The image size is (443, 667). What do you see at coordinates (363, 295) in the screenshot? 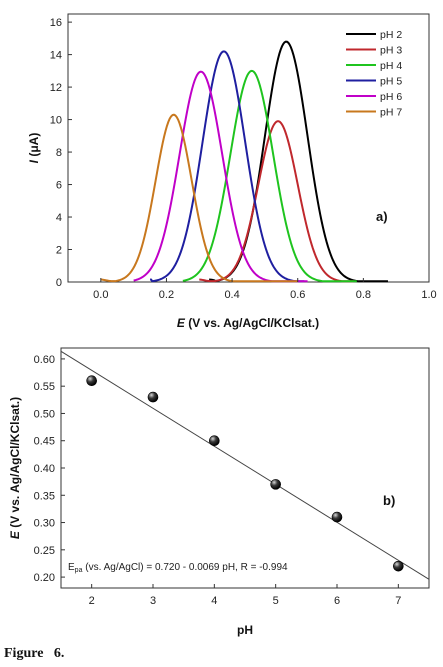
I see `panel-a-x-tick-label: 0.8` at bounding box center [363, 295].